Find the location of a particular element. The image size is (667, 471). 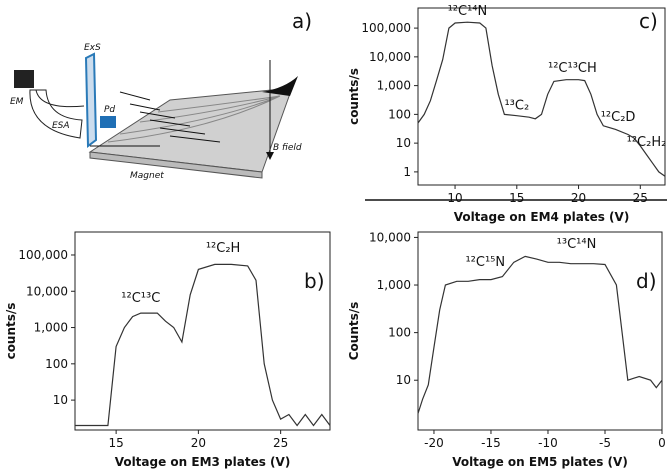

em-detector is located at coordinates (24, 79).